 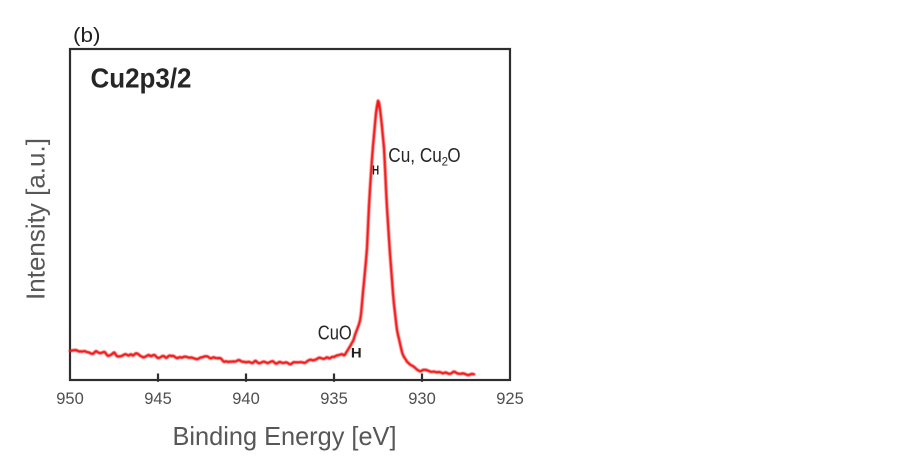 What do you see at coordinates (285, 436) in the screenshot?
I see `svg-text: Binding Energy [eV]` at bounding box center [285, 436].